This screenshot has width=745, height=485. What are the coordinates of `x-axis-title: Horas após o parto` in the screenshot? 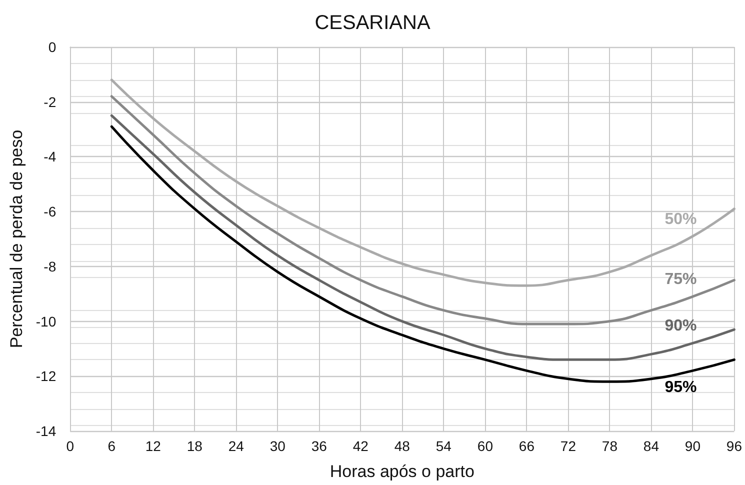 It's located at (402, 471).